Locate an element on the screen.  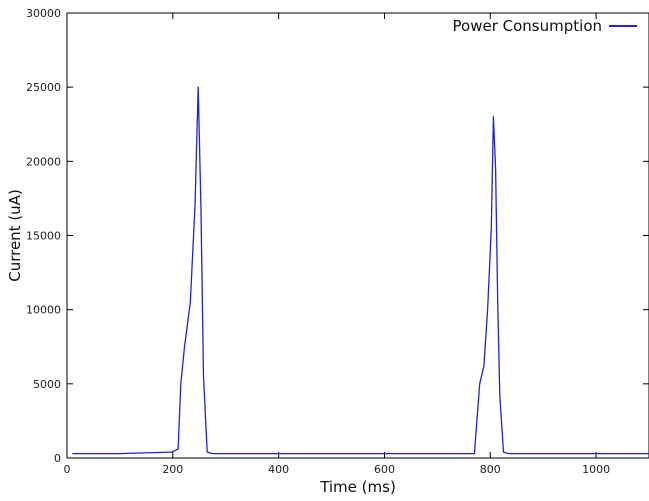
y-tick-label: 15000 is located at coordinates (43, 236).